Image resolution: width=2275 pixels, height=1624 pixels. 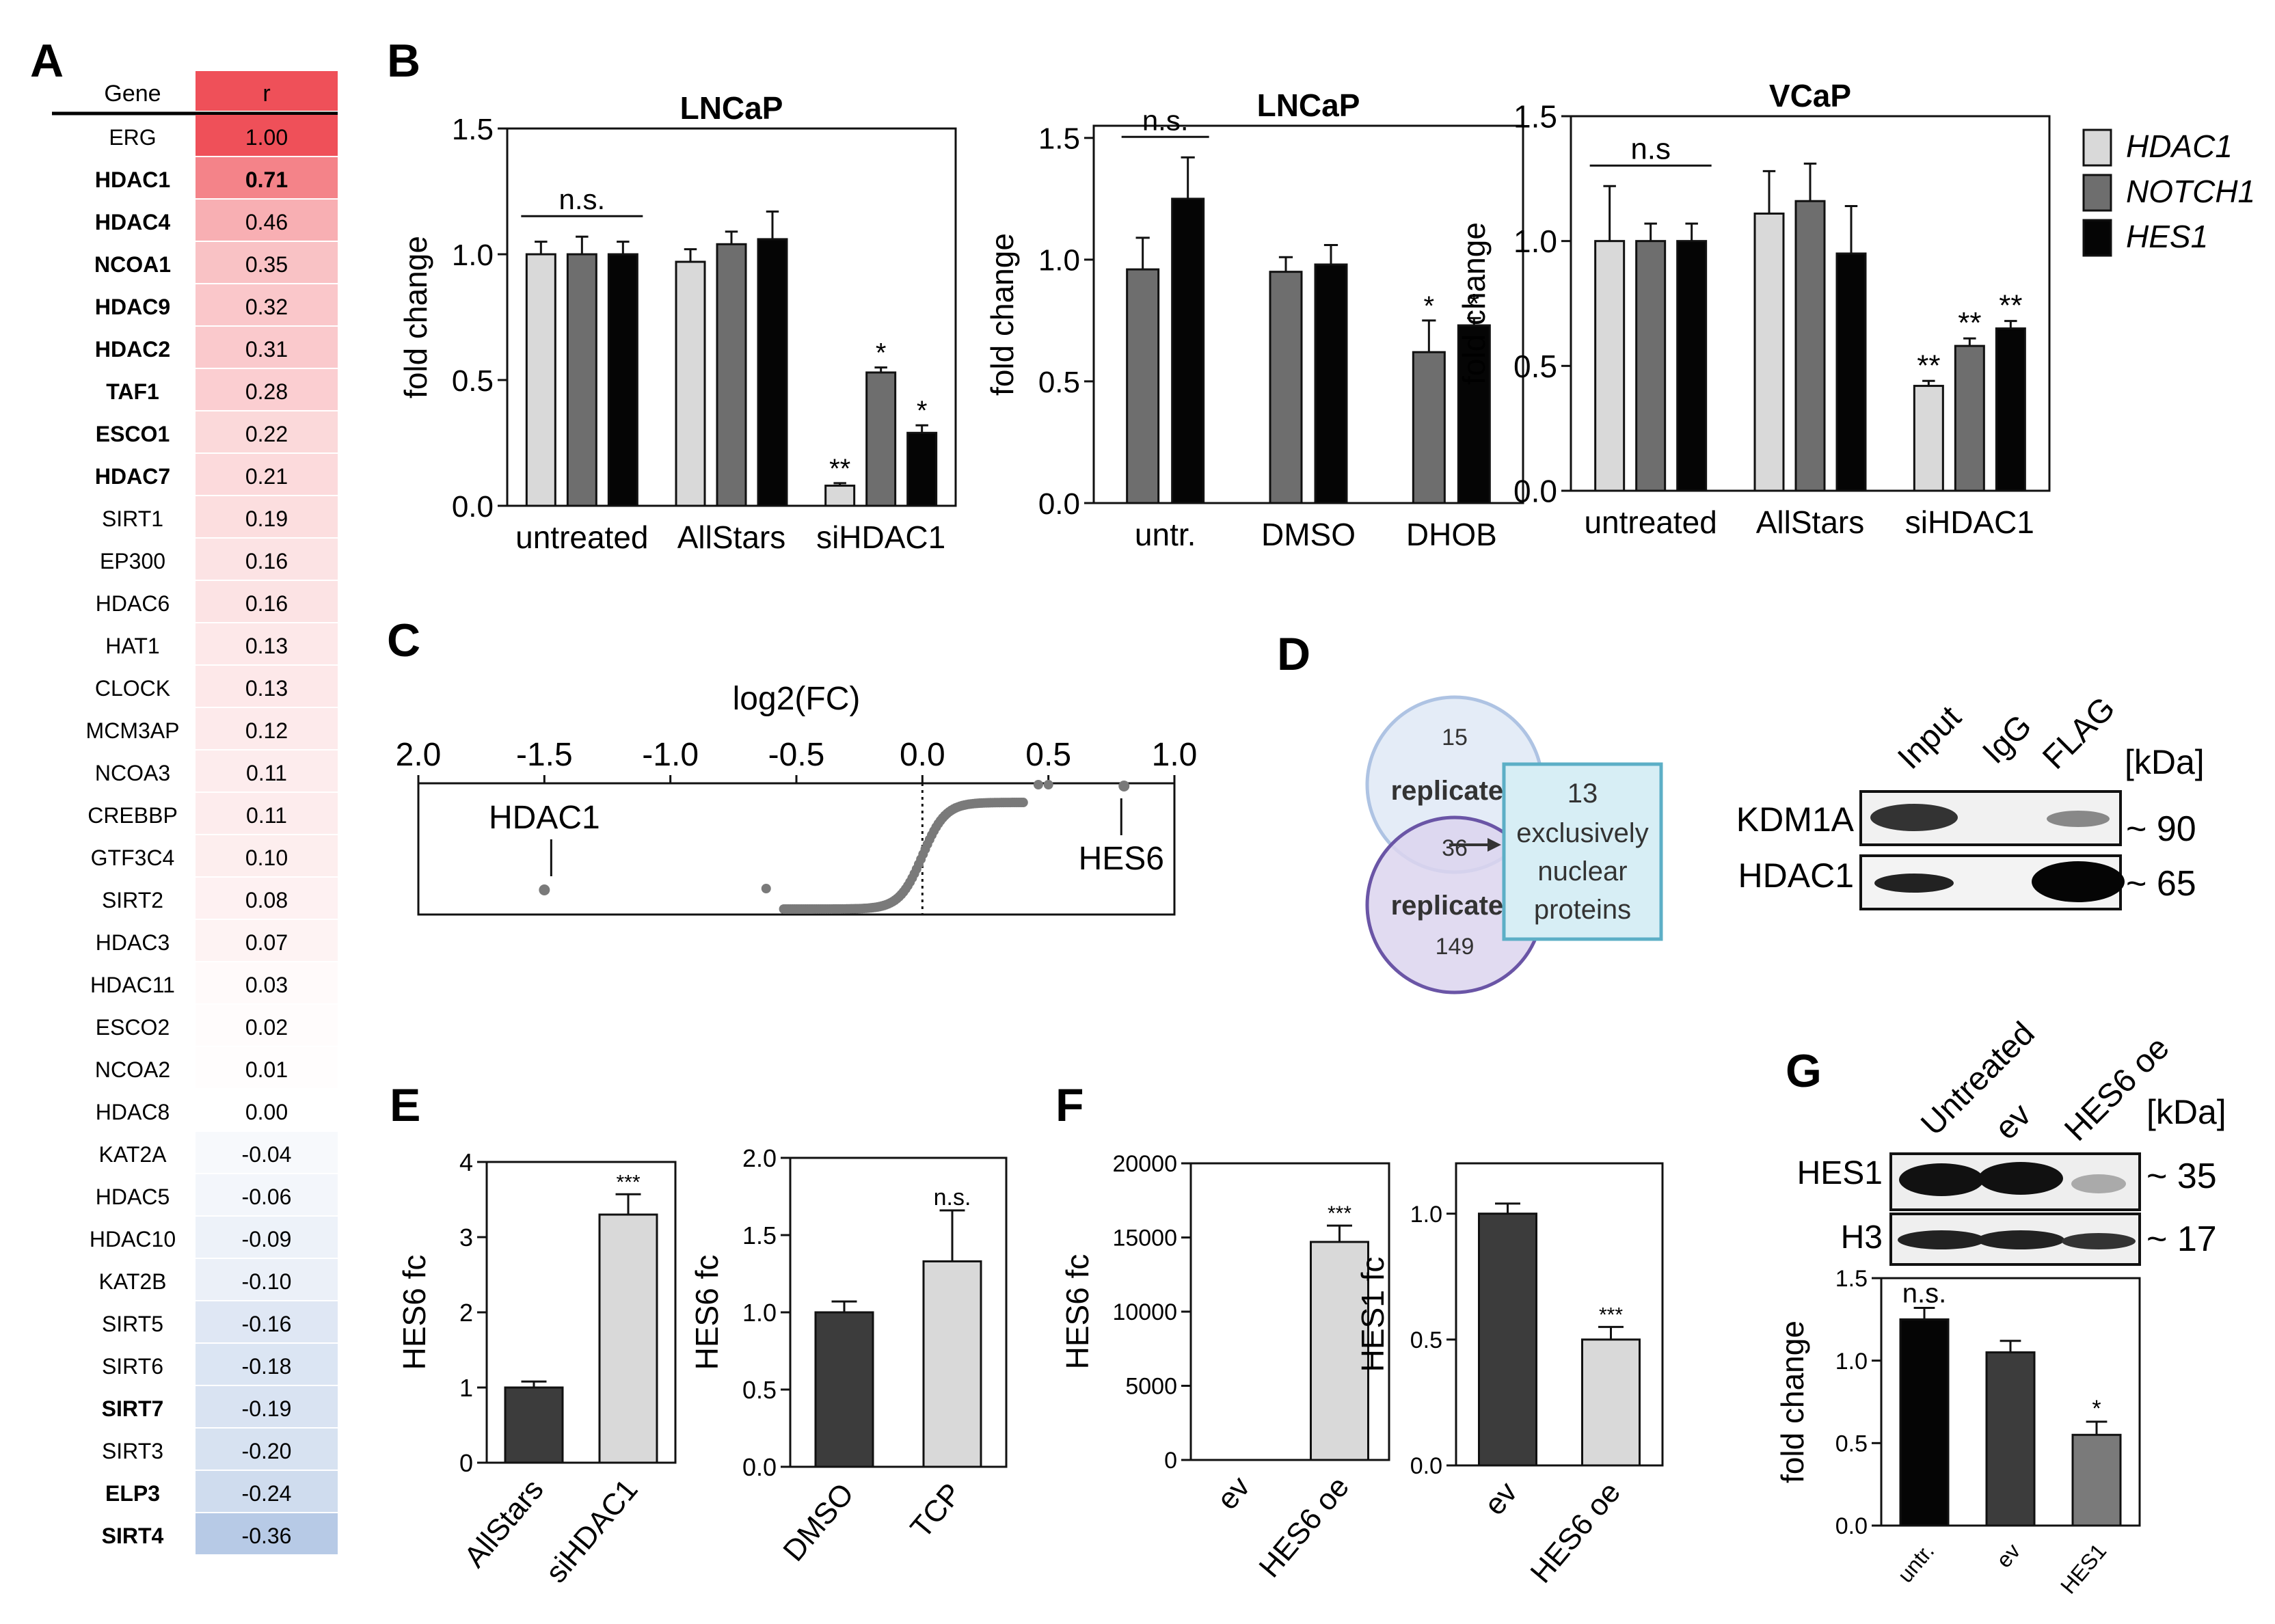 I want to click on y-tick-label: 0, so click(x=466, y=1463).